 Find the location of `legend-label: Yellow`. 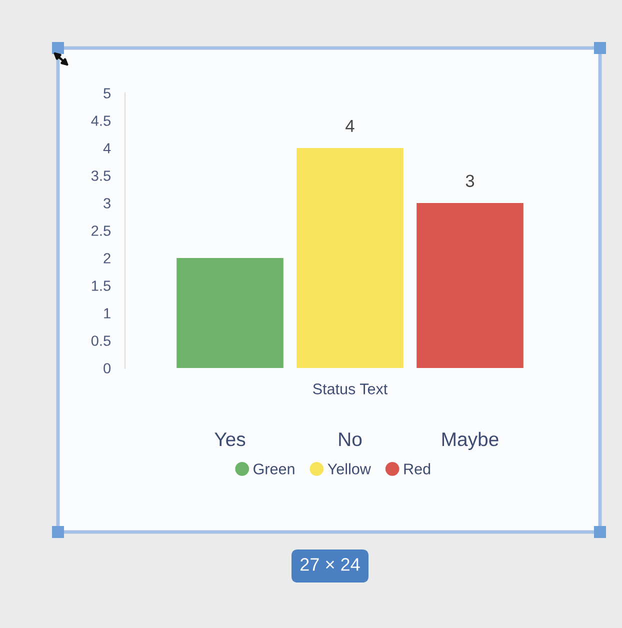

legend-label: Yellow is located at coordinates (349, 468).